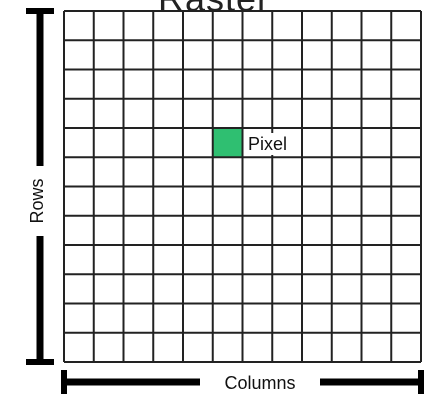  I want to click on pixel-label: Pixel, so click(268, 144).